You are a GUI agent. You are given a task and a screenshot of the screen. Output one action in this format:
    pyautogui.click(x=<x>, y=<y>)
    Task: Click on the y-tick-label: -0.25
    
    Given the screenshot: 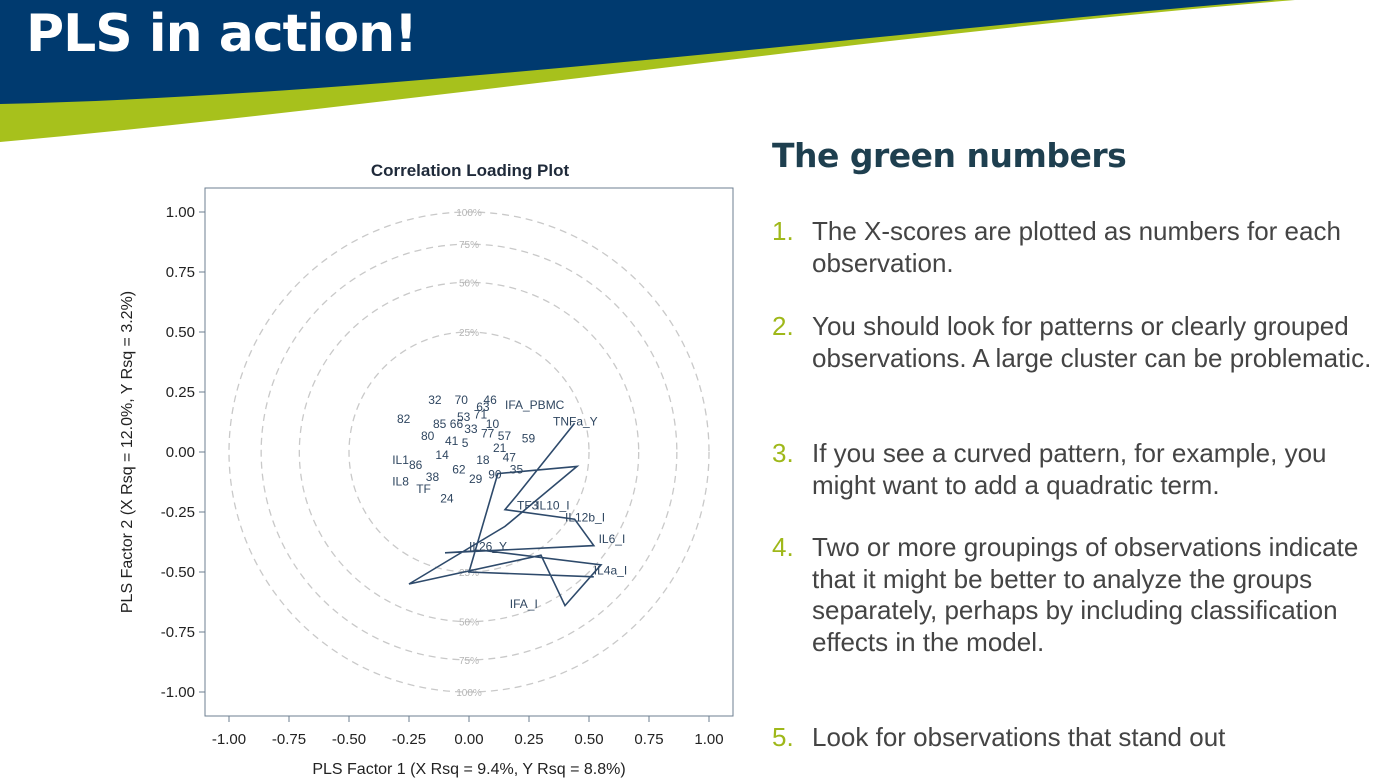 What is the action you would take?
    pyautogui.click(x=178, y=512)
    